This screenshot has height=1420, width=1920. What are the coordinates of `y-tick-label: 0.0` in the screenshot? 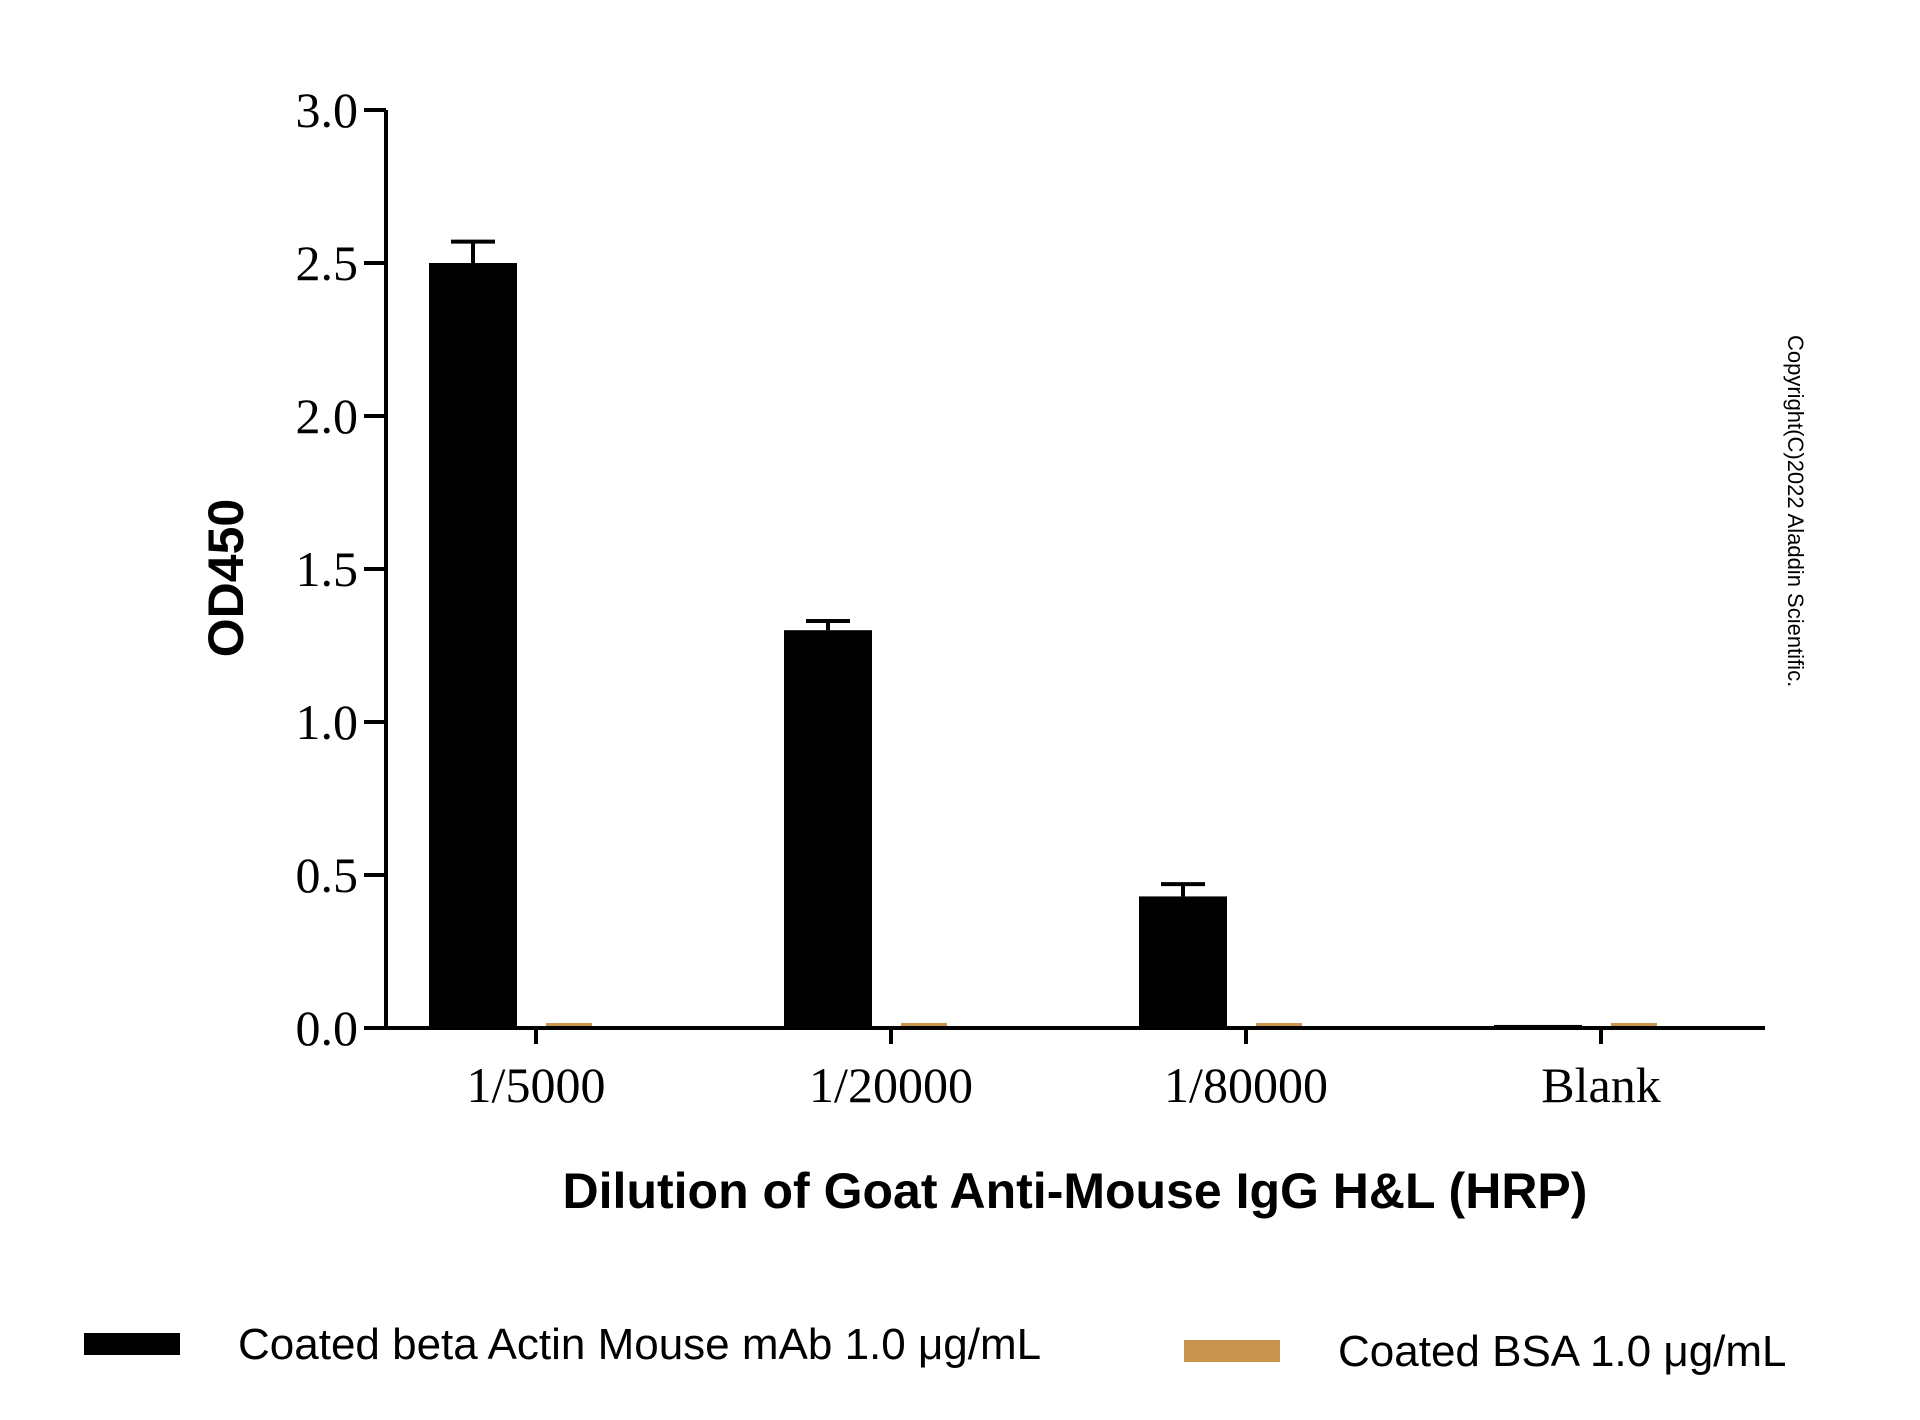 It's located at (327, 1028).